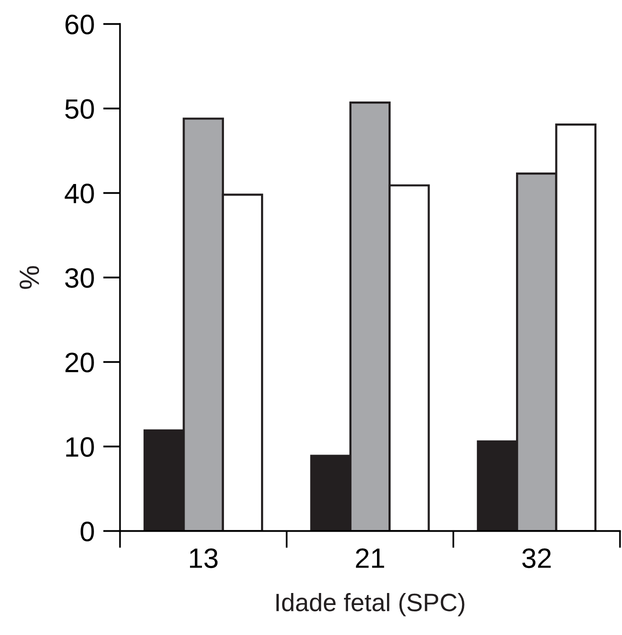 The height and width of the screenshot is (635, 622). I want to click on y-tick-label: 30, so click(79, 278).